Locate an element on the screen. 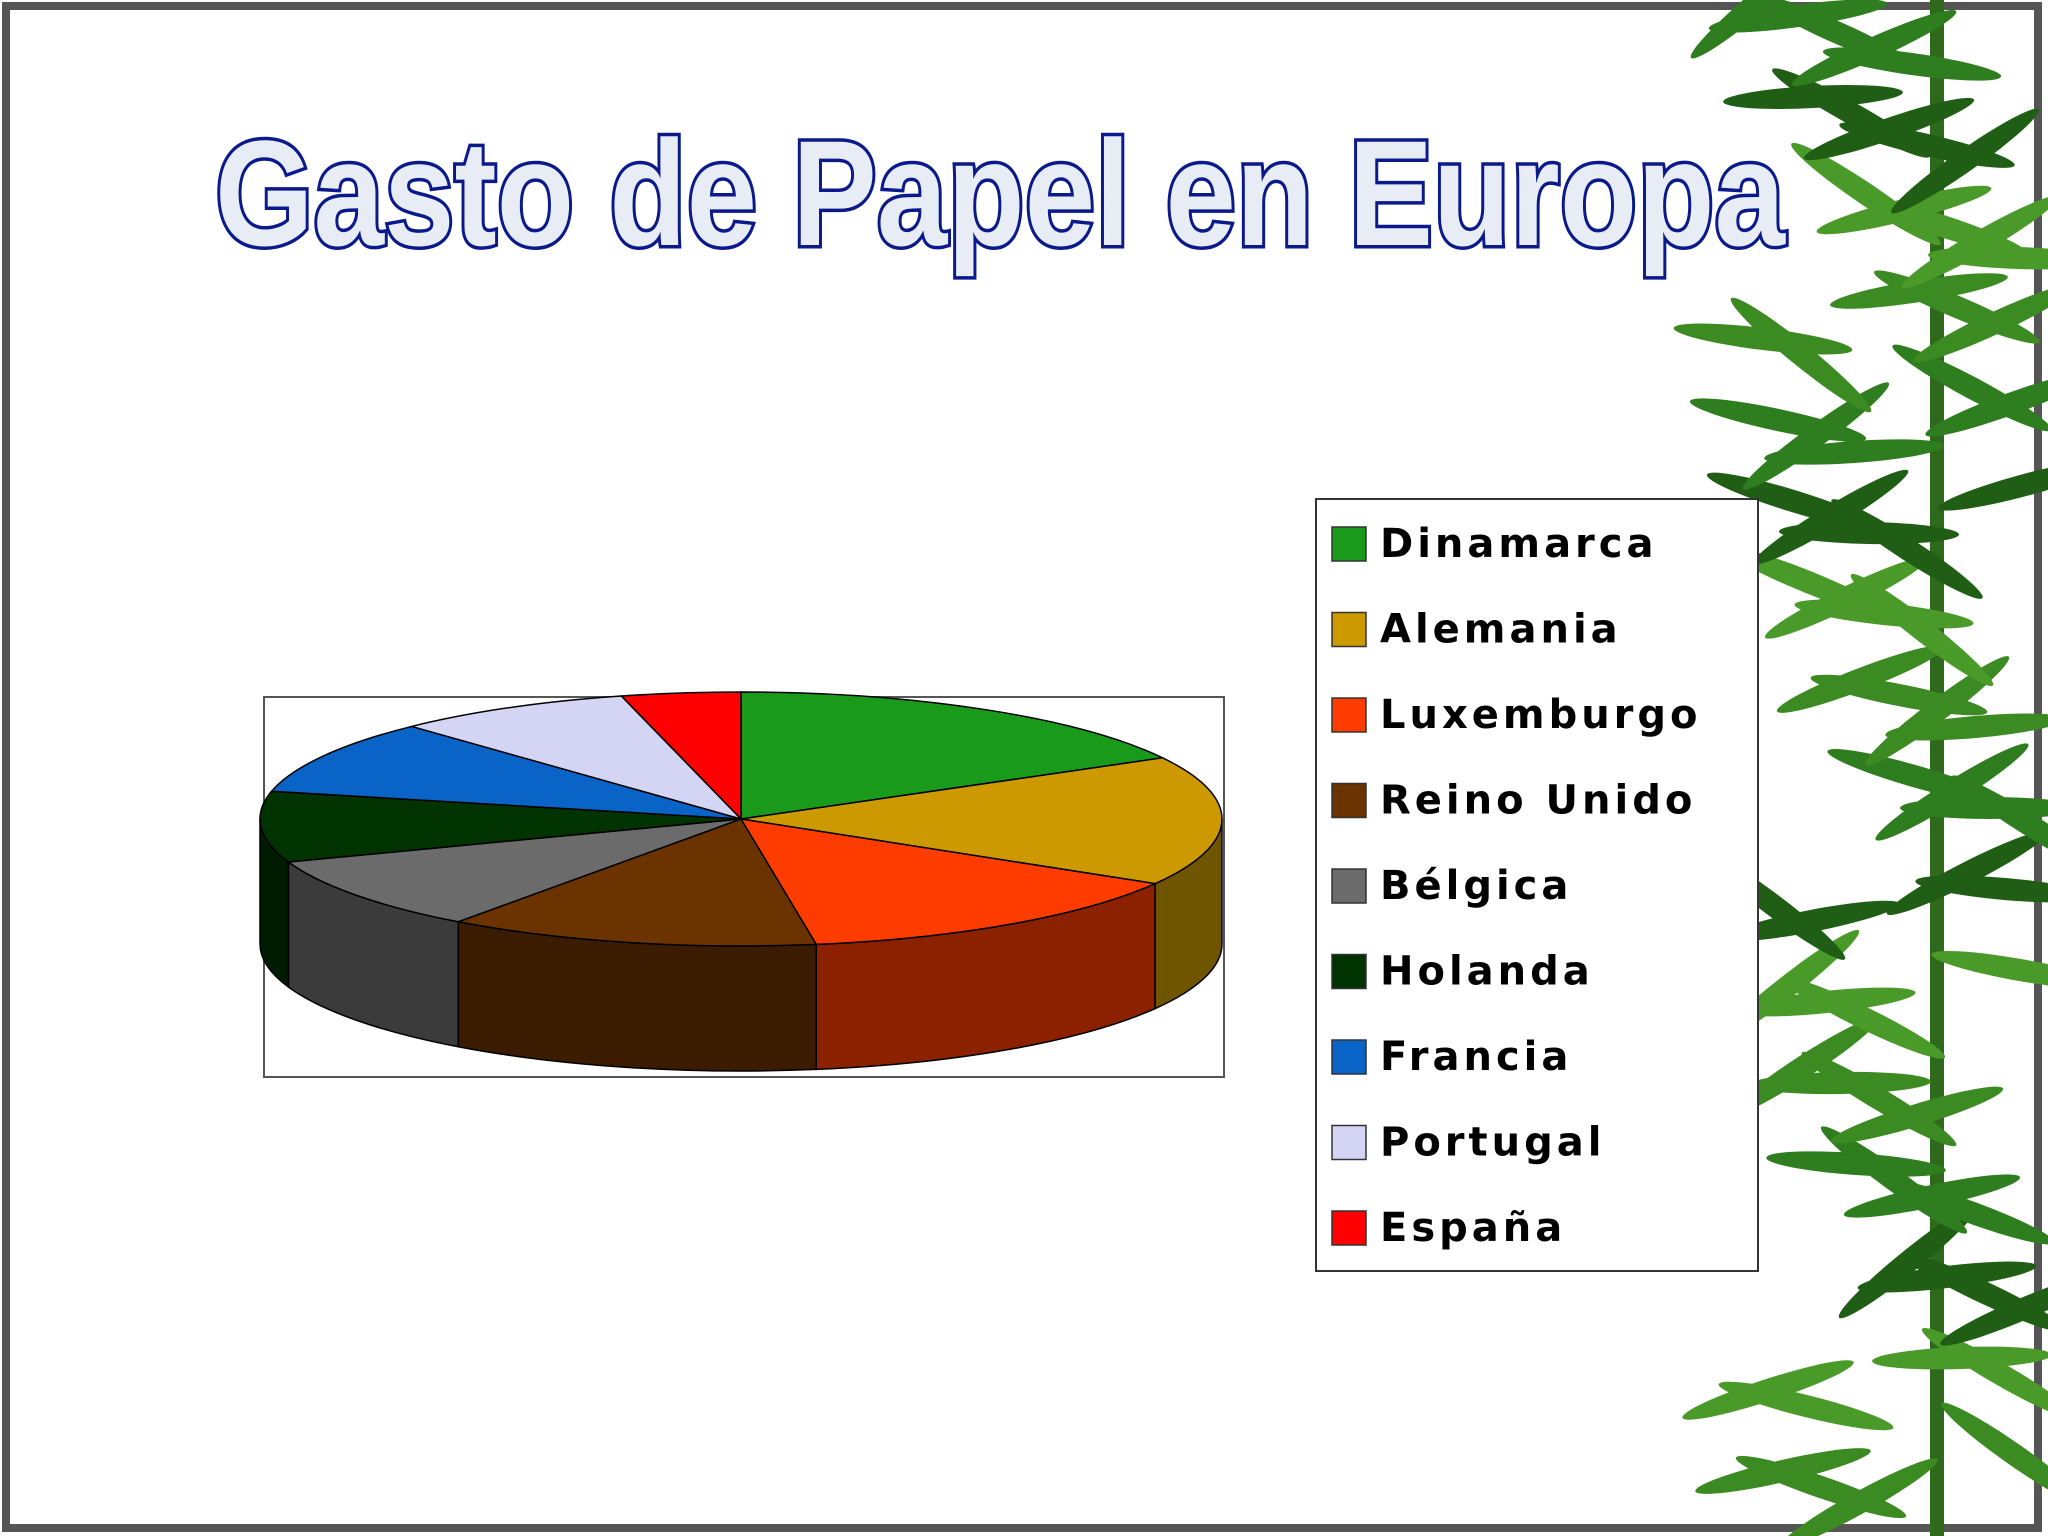 This screenshot has height=1536, width=2048. legend-label: Luxemburgo is located at coordinates (1541, 715).